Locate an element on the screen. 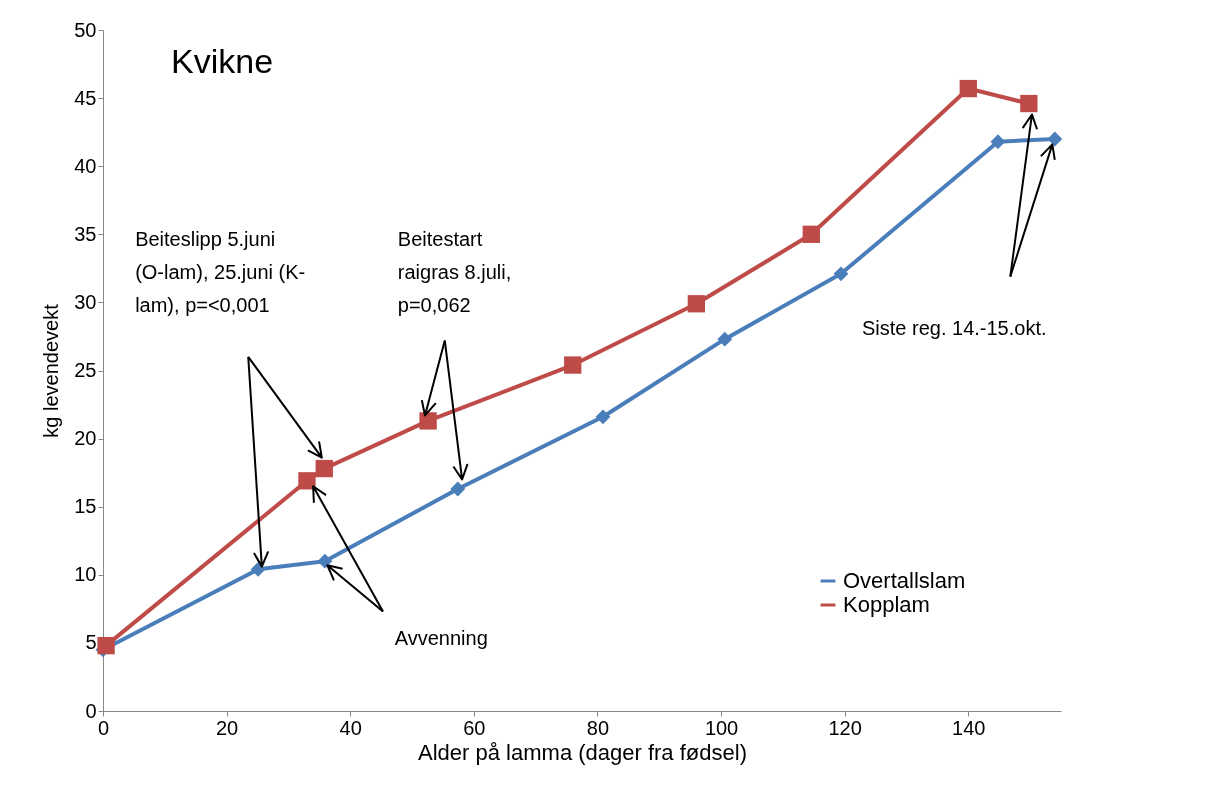 The height and width of the screenshot is (791, 1215). y-tick-label: 0 is located at coordinates (91, 710).